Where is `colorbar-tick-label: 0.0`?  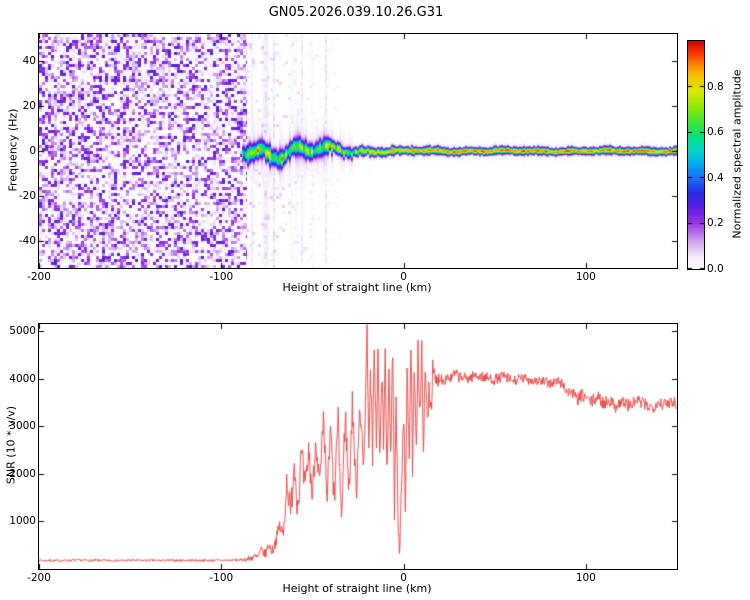
colorbar-tick-label: 0.0 is located at coordinates (715, 269).